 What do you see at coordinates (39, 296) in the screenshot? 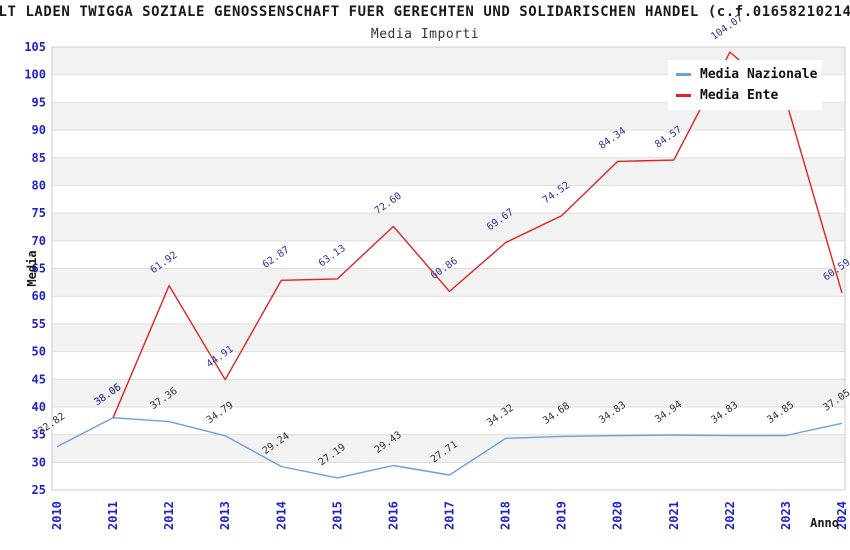
I see `y-tick-label: 60` at bounding box center [39, 296].